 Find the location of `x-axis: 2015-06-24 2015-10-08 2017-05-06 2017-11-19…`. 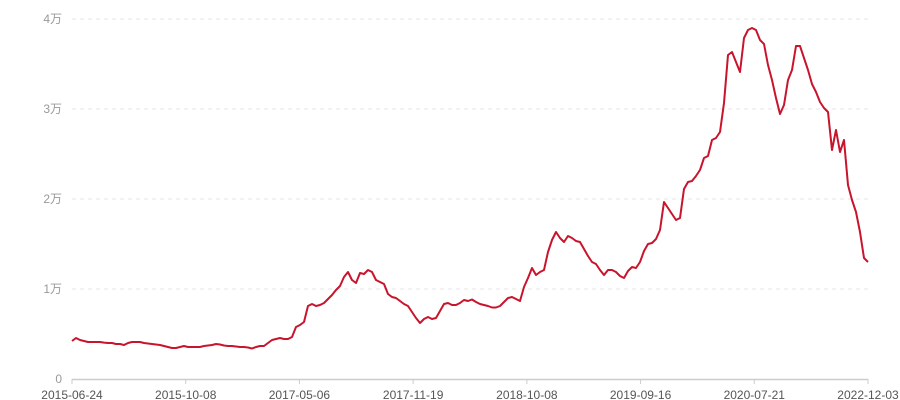

x-axis: 2015-06-24 2015-10-08 2017-05-06 2017-11-19… is located at coordinates (470, 389).